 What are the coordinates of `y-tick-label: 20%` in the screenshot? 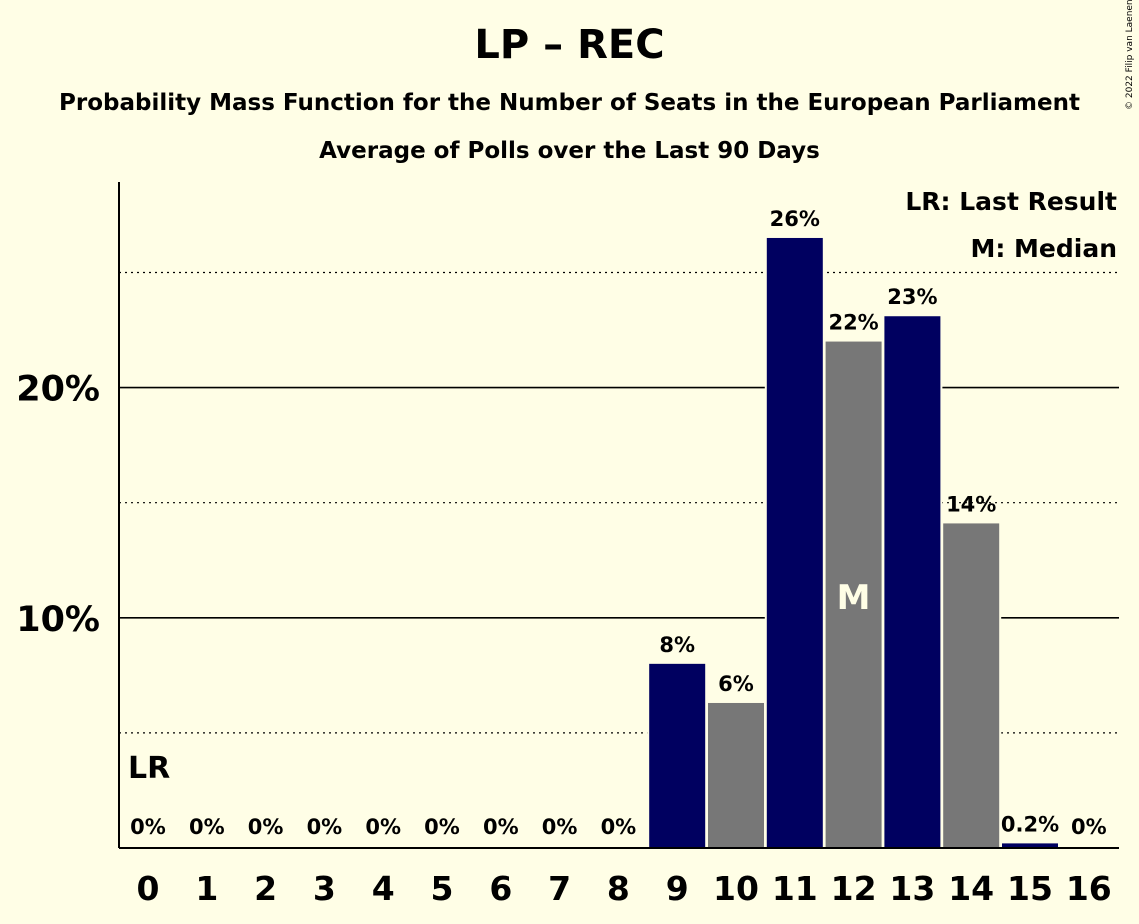 It's located at (58, 390).